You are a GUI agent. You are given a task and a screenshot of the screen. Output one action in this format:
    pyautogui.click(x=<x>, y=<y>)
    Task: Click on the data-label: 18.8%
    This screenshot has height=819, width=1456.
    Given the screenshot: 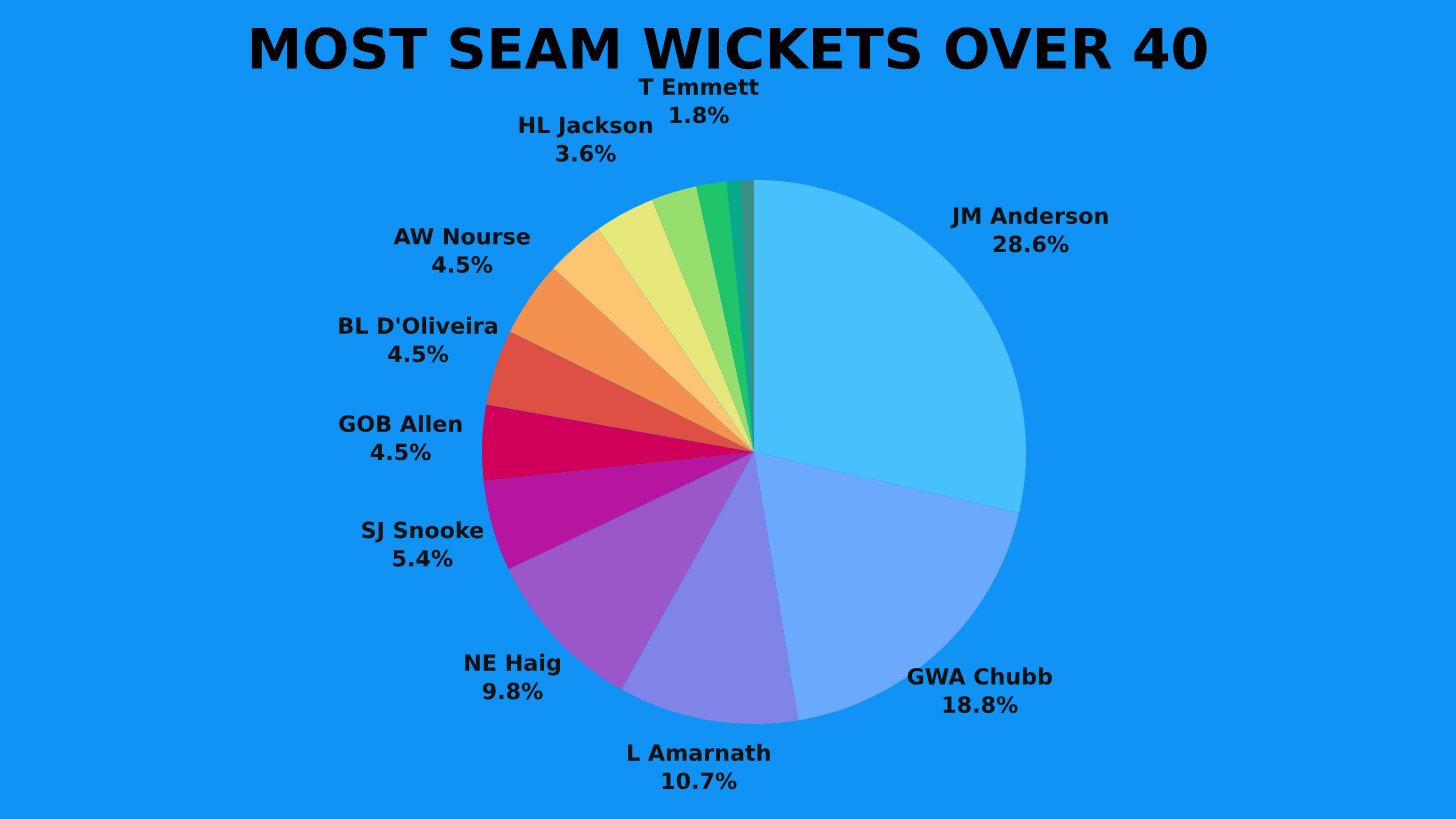 What is the action you would take?
    pyautogui.click(x=980, y=704)
    